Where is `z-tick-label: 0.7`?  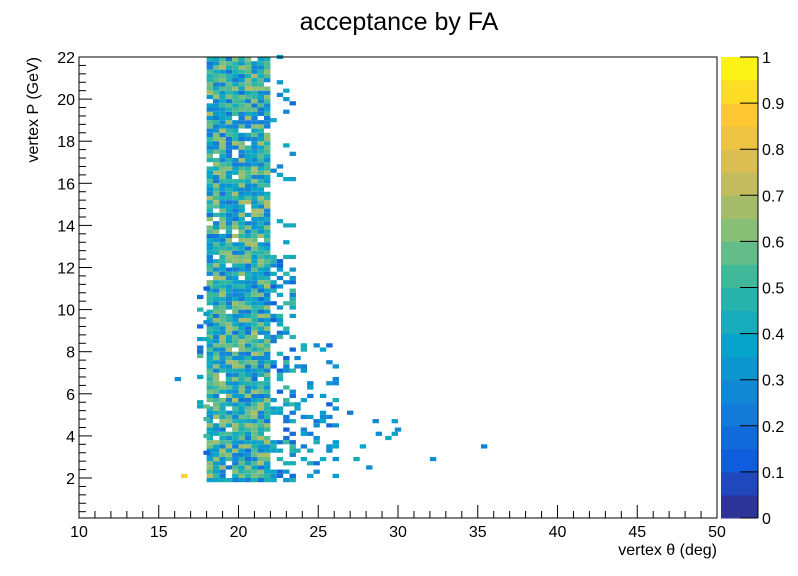
z-tick-label: 0.7 is located at coordinates (773, 196).